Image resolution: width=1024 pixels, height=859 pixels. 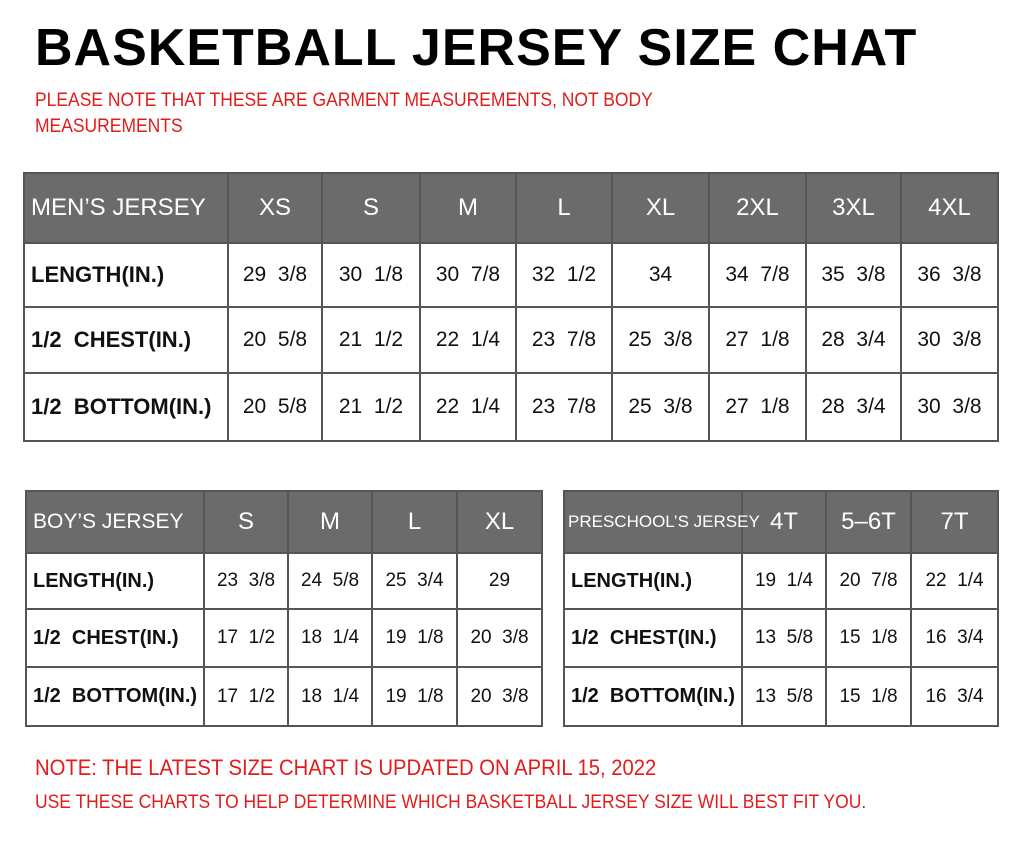 I want to click on size-header-cell: 4T, so click(x=784, y=522).